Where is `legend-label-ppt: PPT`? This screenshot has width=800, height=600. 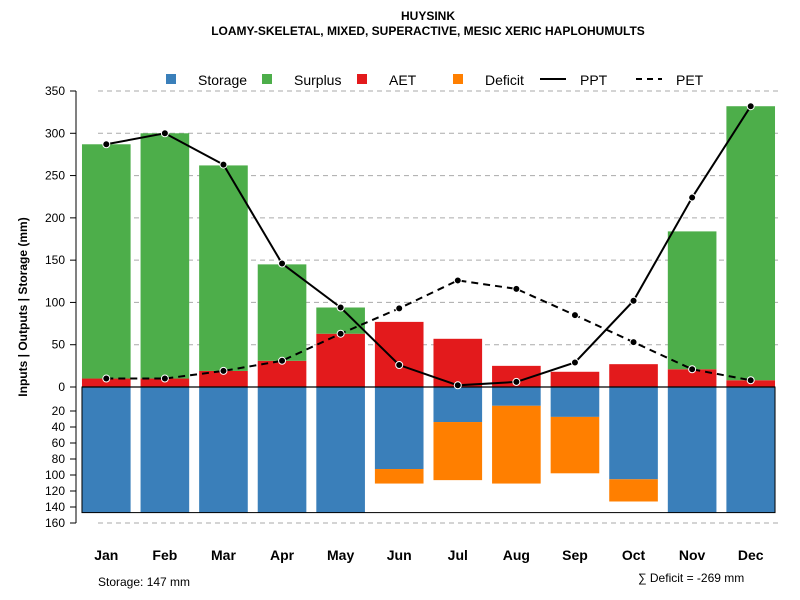
legend-label-ppt: PPT is located at coordinates (594, 80).